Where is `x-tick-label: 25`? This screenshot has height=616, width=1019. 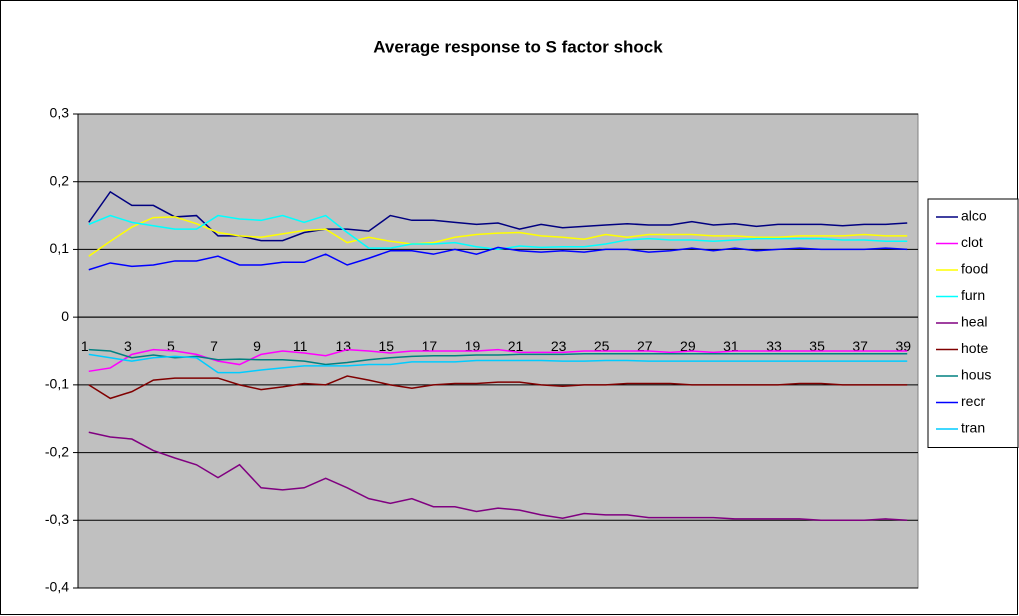
x-tick-label: 25 is located at coordinates (602, 346).